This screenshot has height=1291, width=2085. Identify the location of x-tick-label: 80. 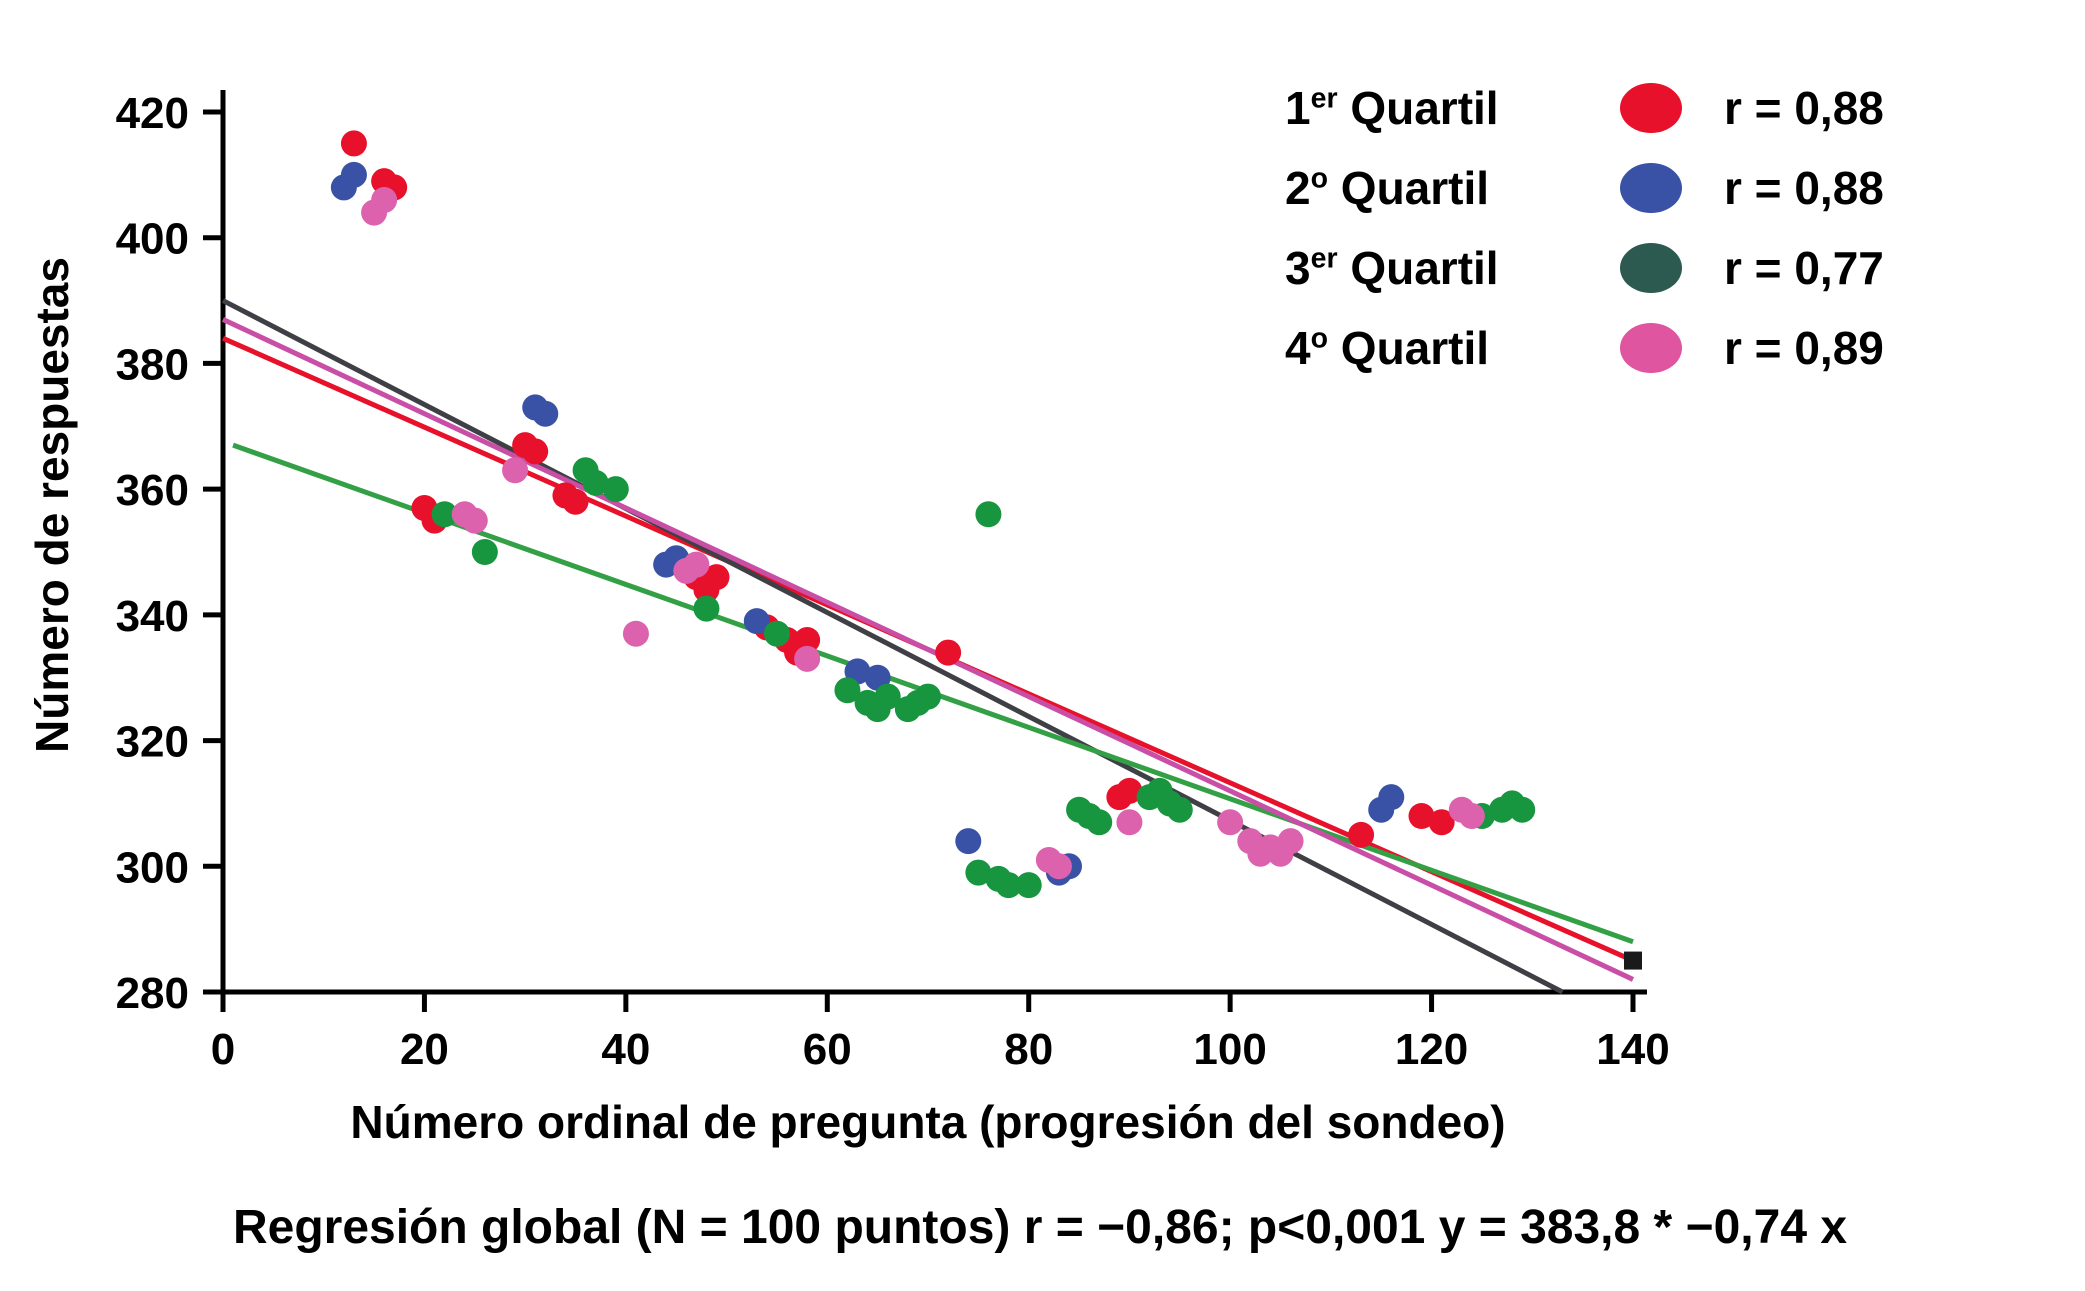
(1028, 1049).